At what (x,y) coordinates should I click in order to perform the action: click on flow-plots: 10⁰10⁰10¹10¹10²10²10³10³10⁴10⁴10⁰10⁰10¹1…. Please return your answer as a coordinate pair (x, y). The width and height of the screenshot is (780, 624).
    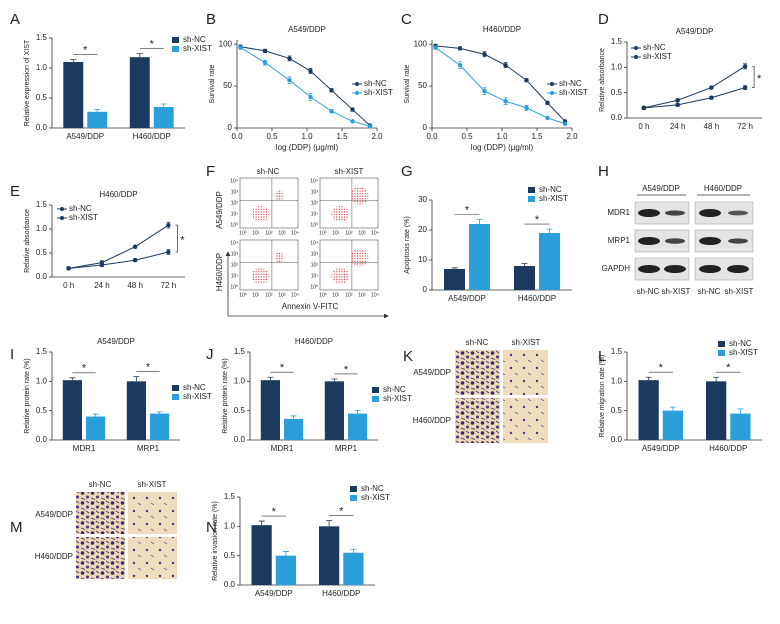
    Looking at the image, I should click on (304, 237).